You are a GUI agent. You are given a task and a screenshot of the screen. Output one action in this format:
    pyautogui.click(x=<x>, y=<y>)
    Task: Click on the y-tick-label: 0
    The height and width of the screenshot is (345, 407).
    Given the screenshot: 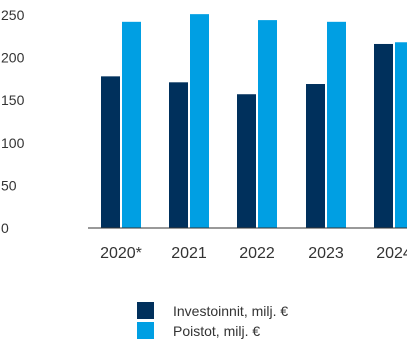 What is the action you would take?
    pyautogui.click(x=5, y=228)
    